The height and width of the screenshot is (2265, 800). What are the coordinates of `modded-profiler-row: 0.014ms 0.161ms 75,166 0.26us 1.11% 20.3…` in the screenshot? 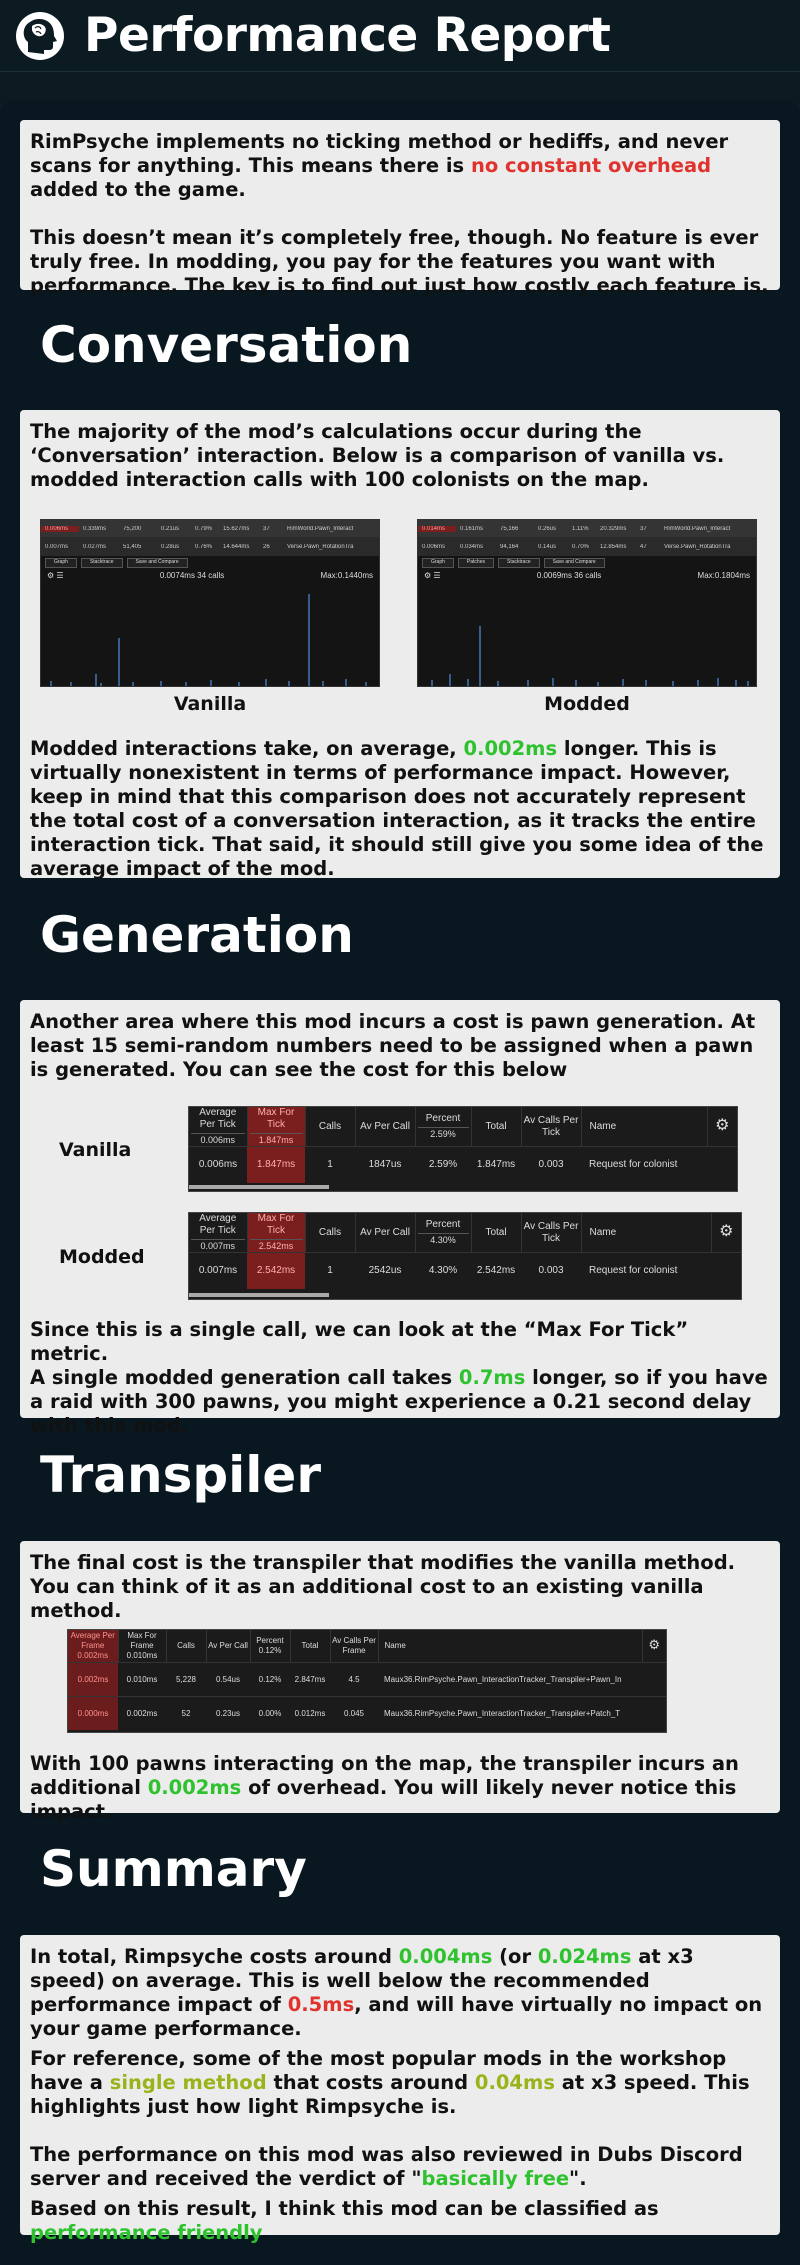 It's located at (587, 529).